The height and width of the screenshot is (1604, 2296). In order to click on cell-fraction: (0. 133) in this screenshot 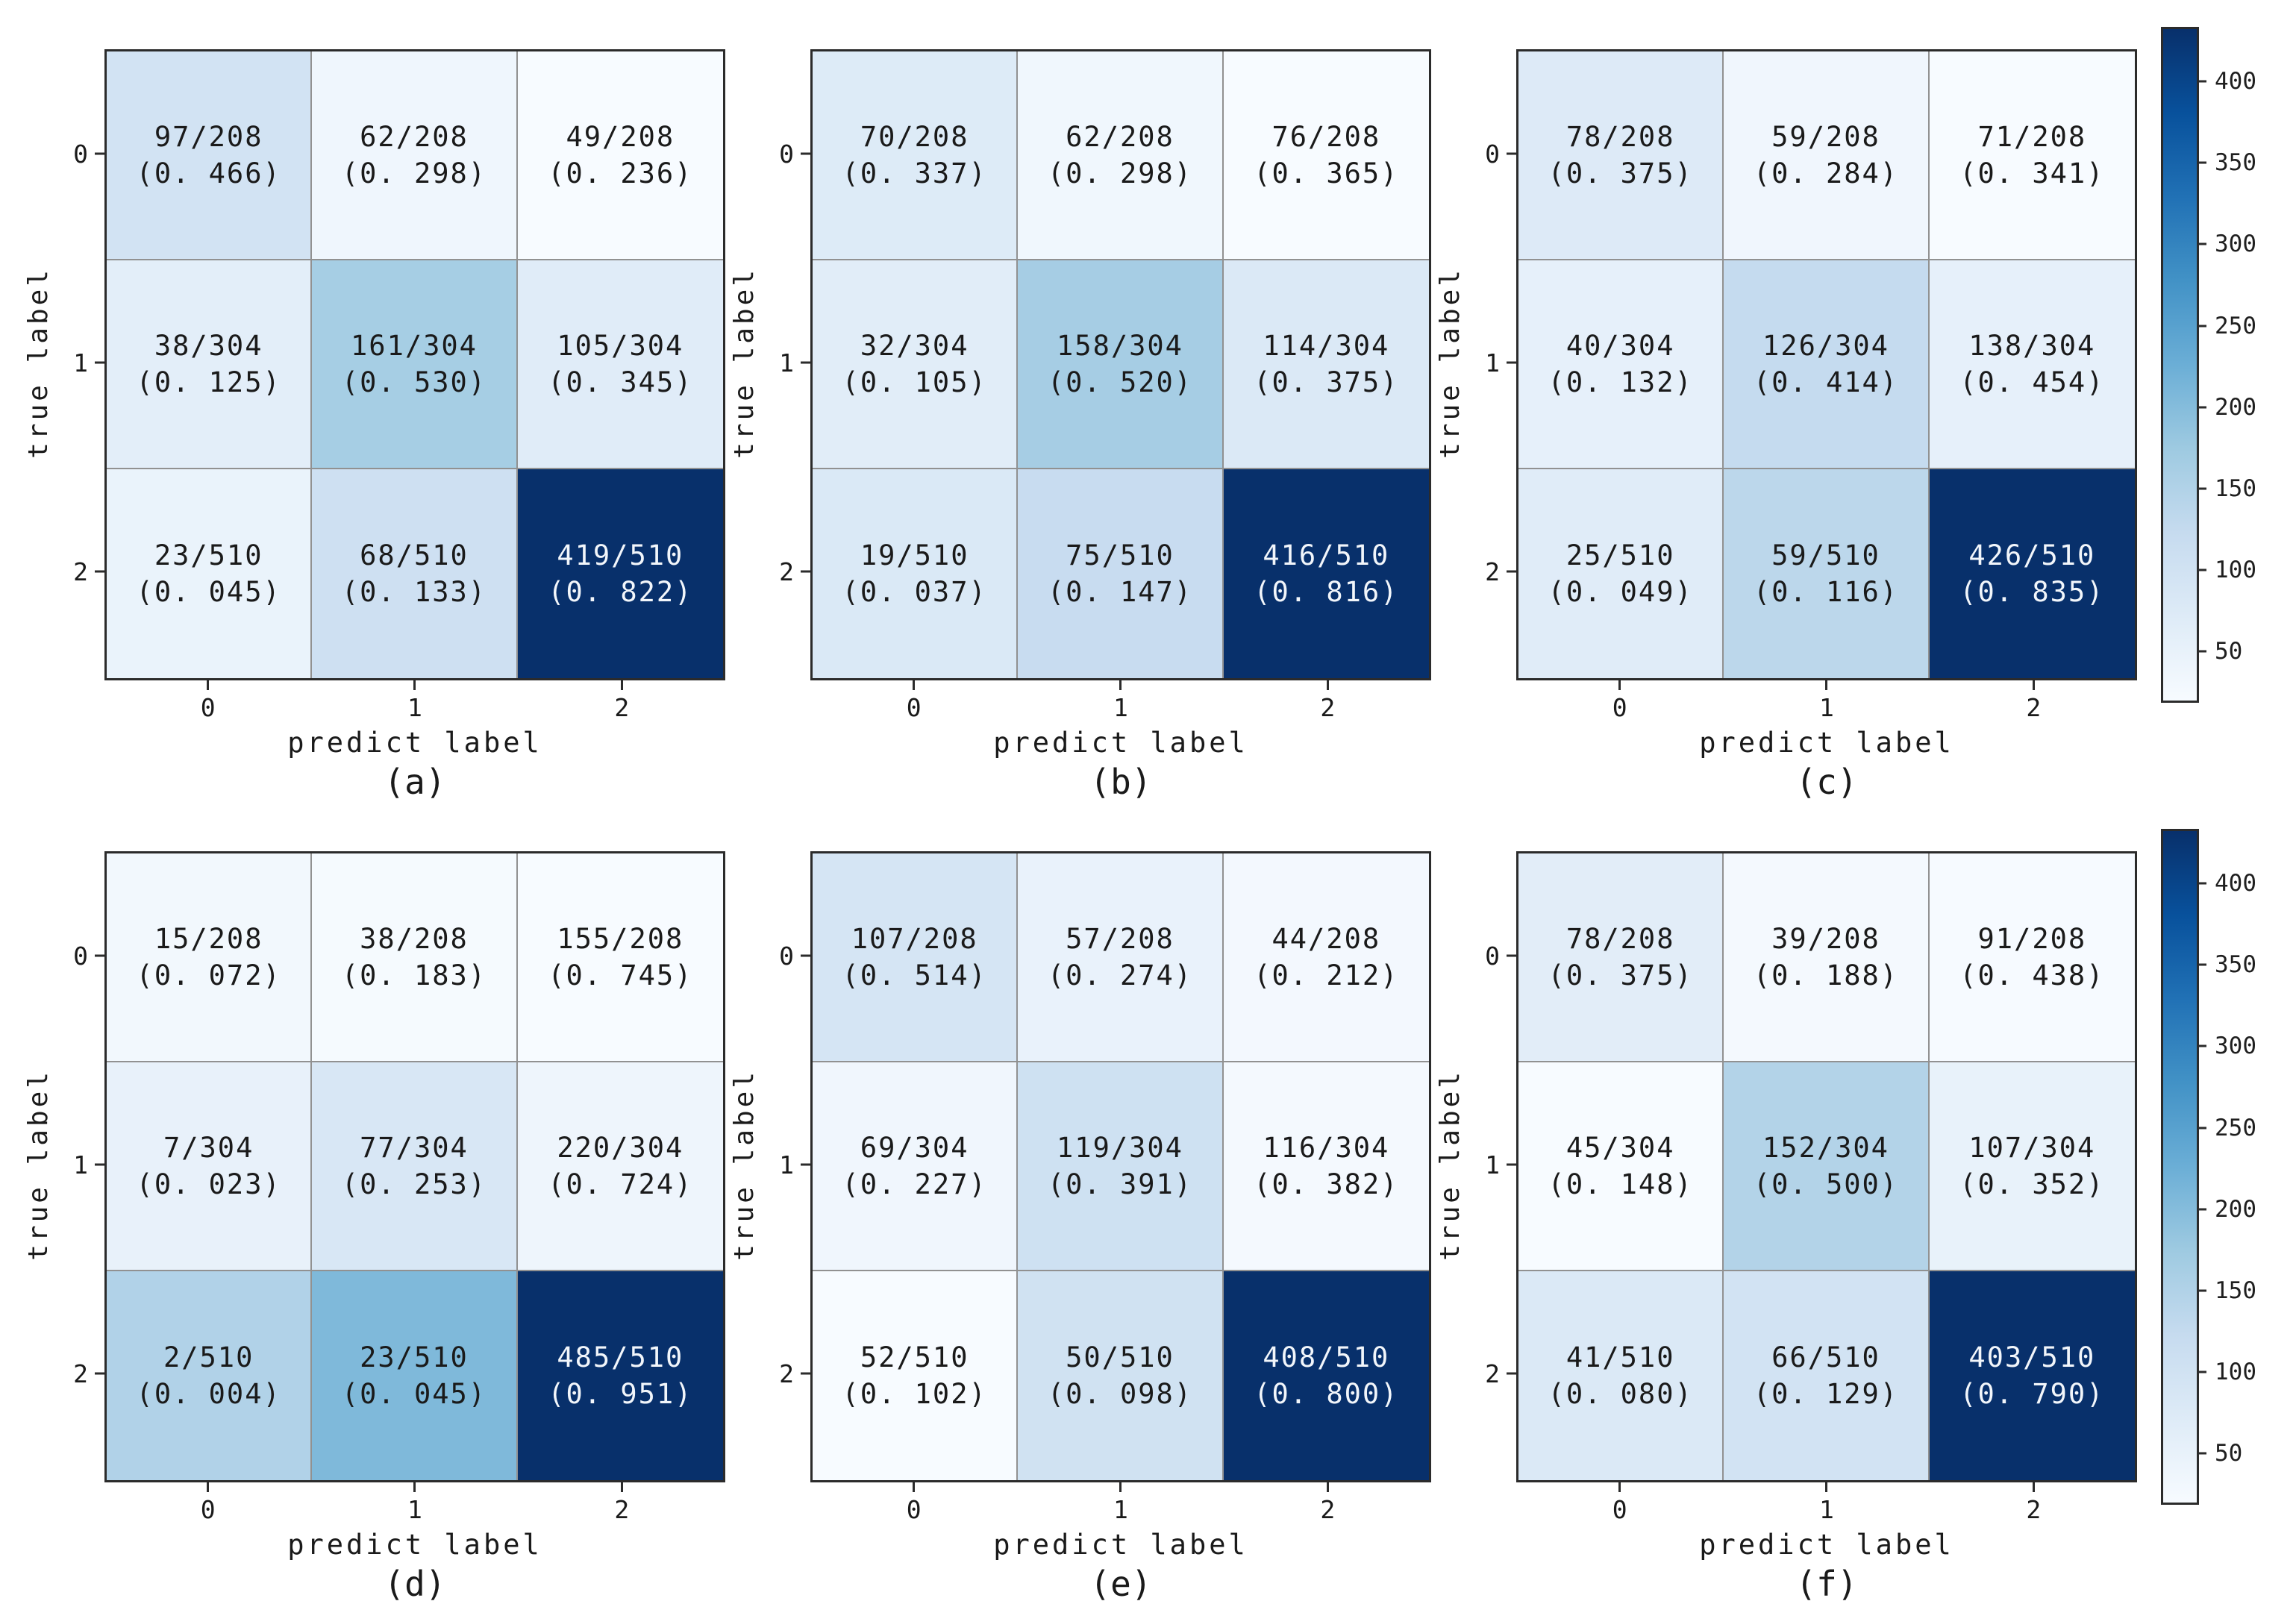, I will do `click(414, 592)`.